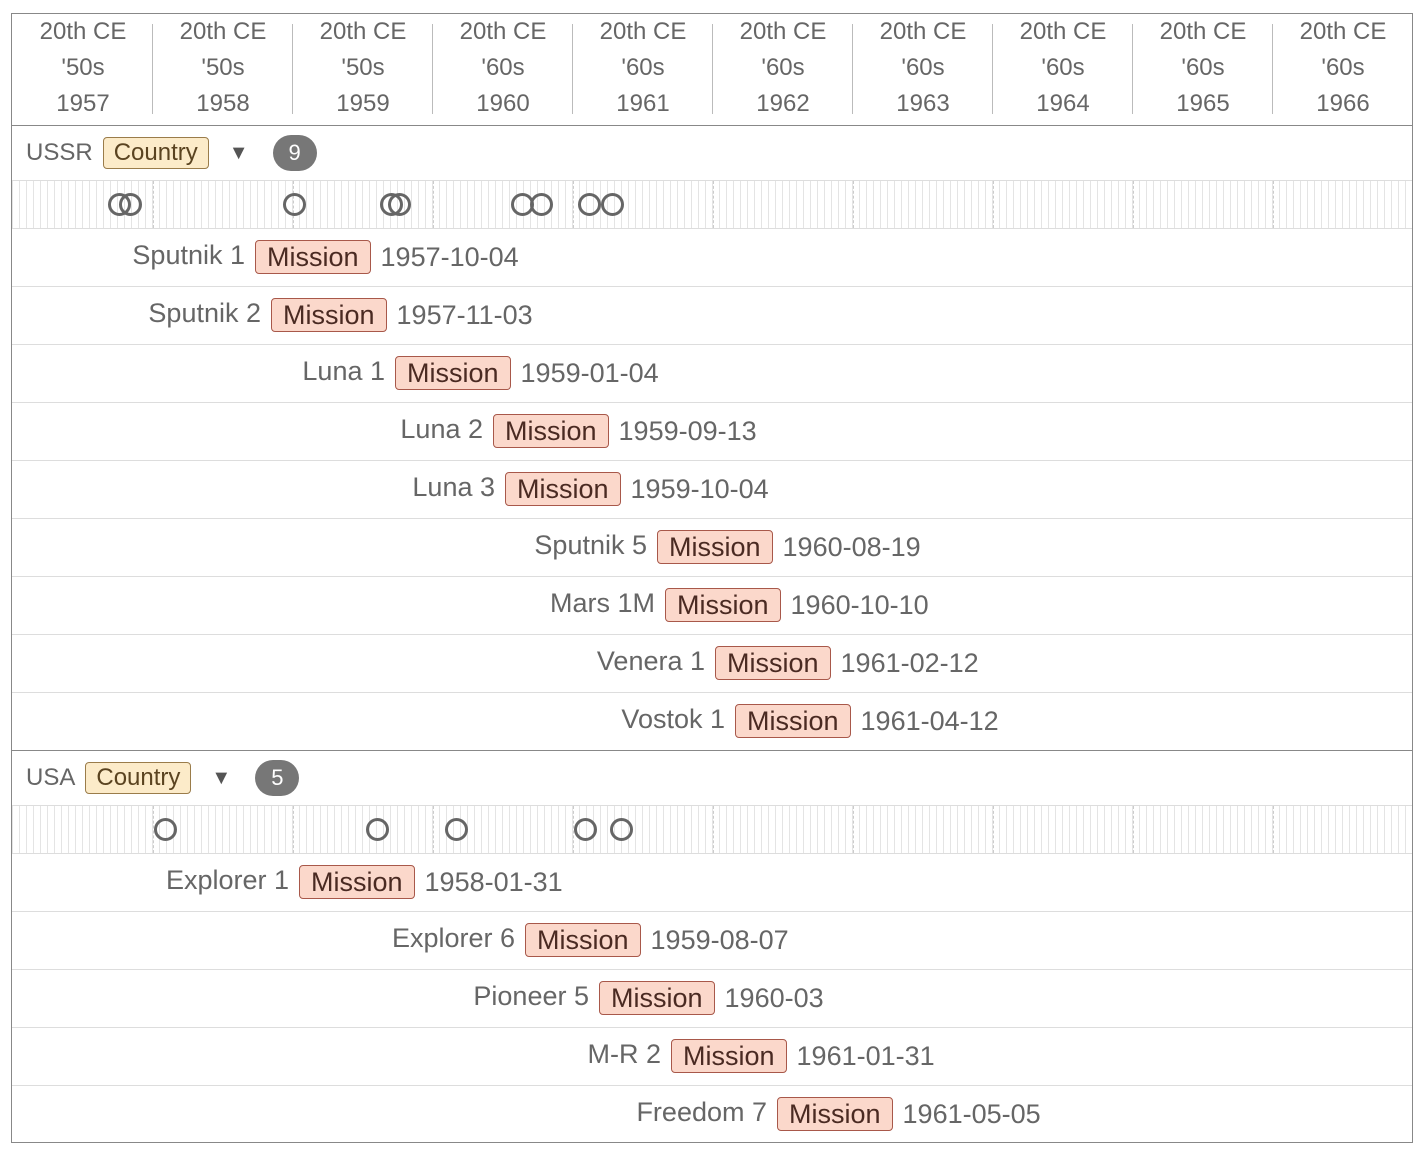 The height and width of the screenshot is (1154, 1424). What do you see at coordinates (223, 103) in the screenshot?
I see `time-label-year: 1958` at bounding box center [223, 103].